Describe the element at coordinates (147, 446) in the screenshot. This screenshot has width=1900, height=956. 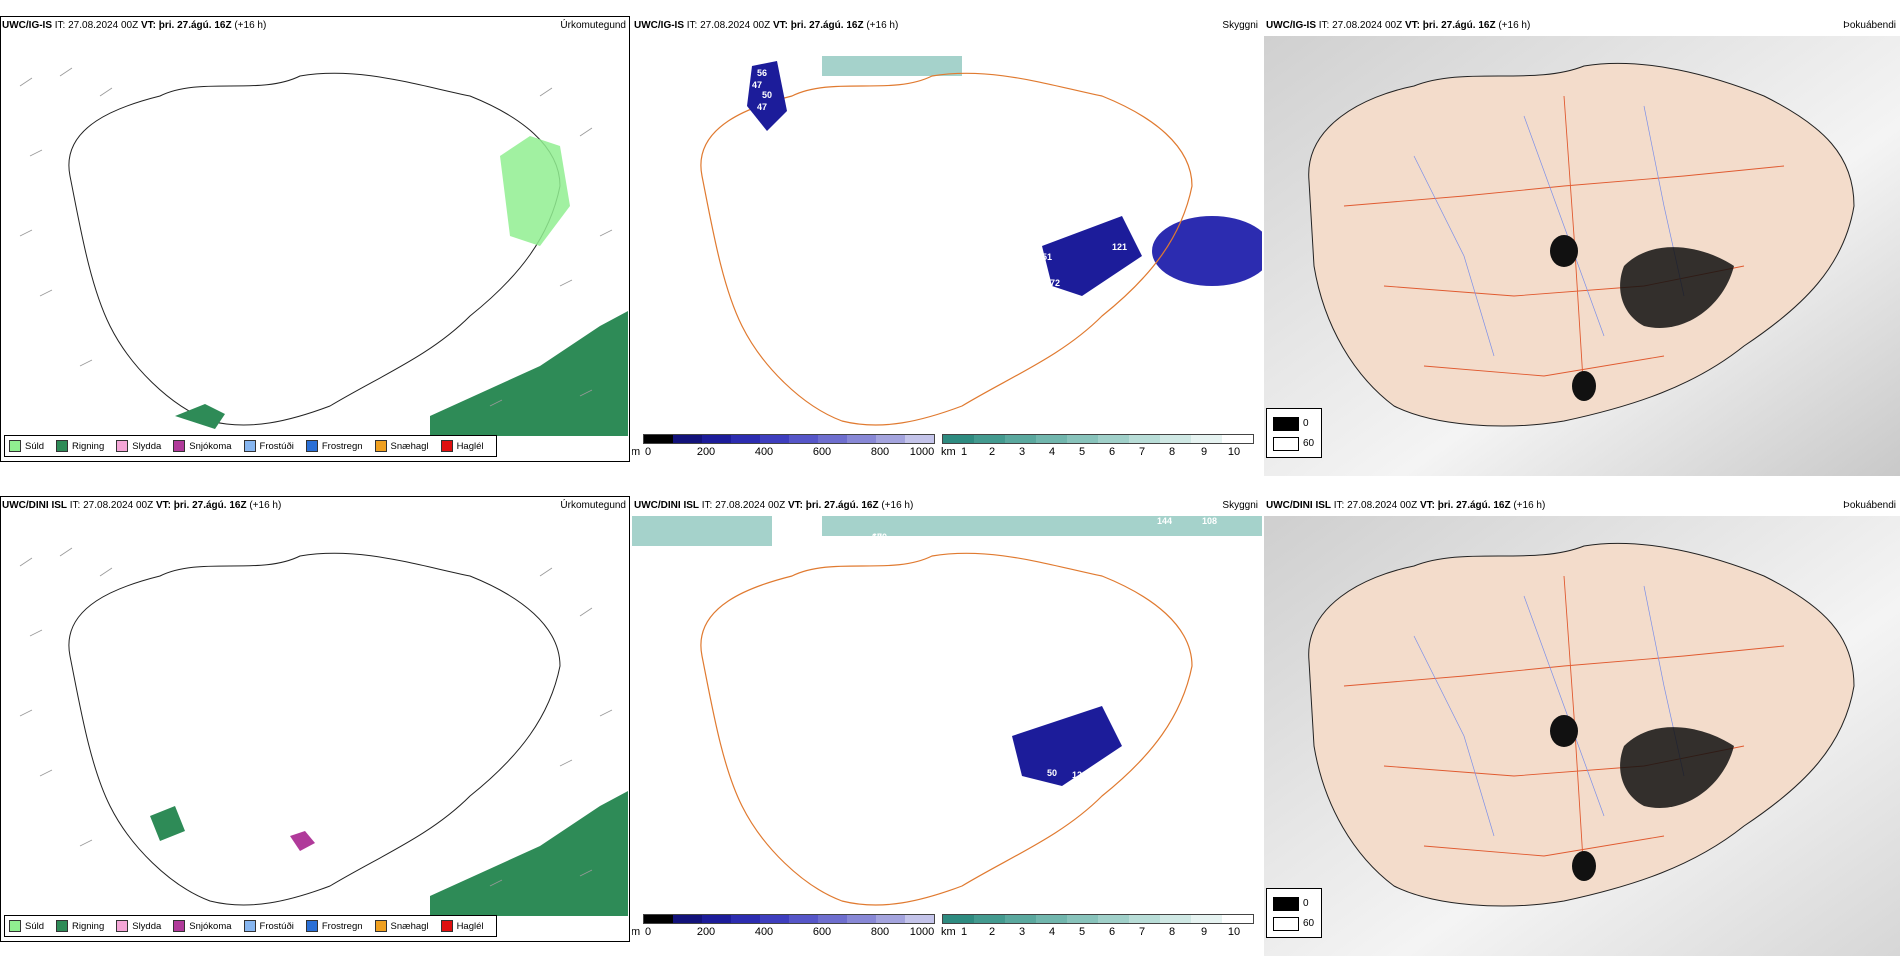
I see `legend-label: Slydda` at that location.